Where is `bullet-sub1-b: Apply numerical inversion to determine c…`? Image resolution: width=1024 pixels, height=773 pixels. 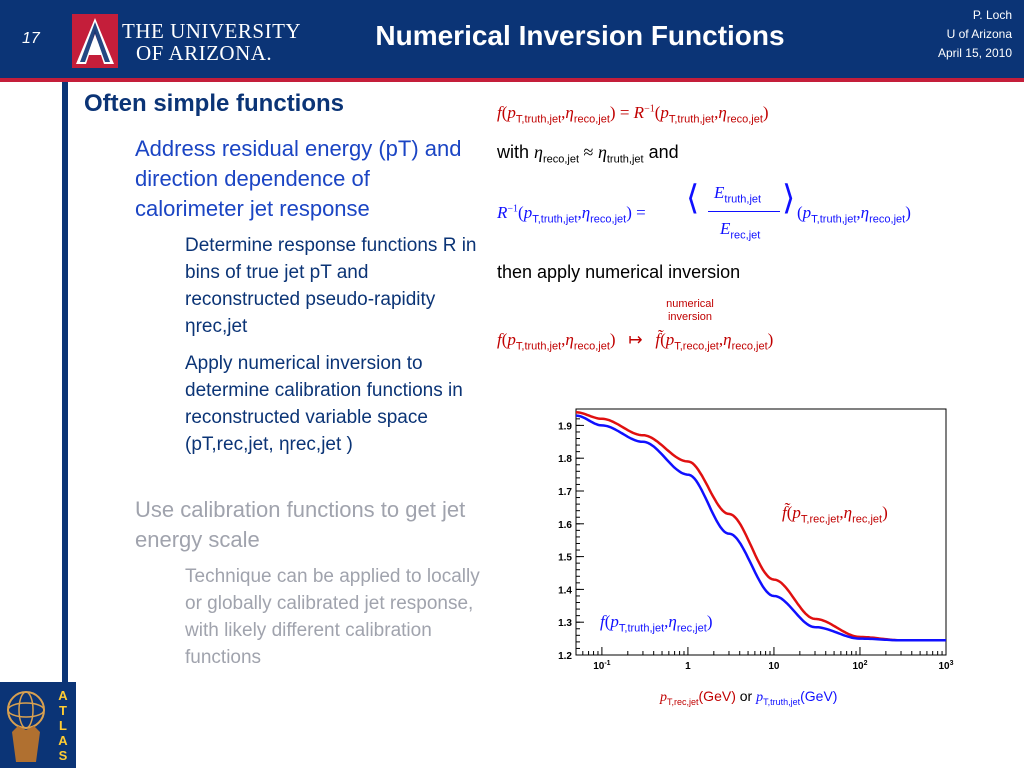
bullet-sub1-b: Apply numerical inversion to determine c… is located at coordinates (324, 404).